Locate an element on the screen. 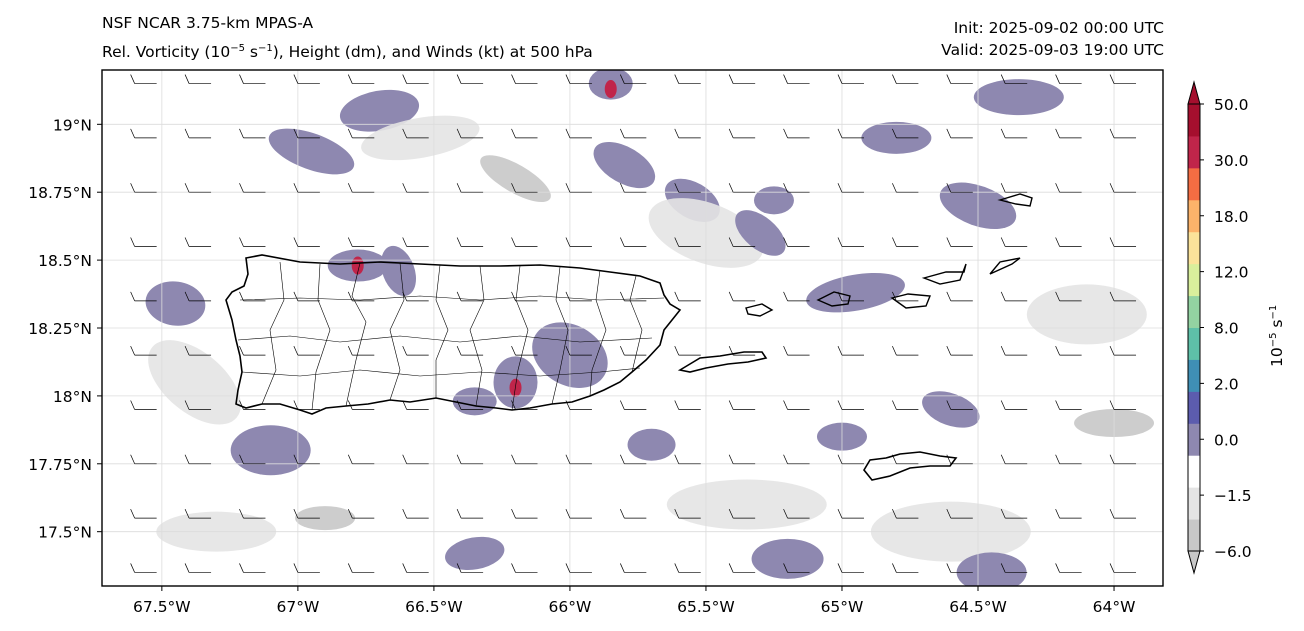 Image resolution: width=1304 pixels, height=631 pixels. vieques-coastline is located at coordinates (722, 362).